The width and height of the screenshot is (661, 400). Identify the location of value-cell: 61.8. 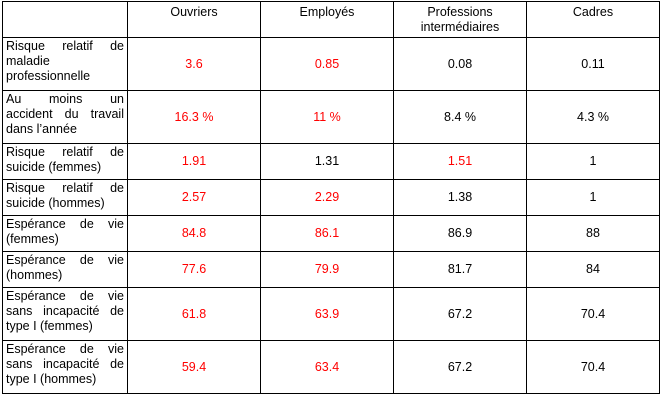
(194, 314).